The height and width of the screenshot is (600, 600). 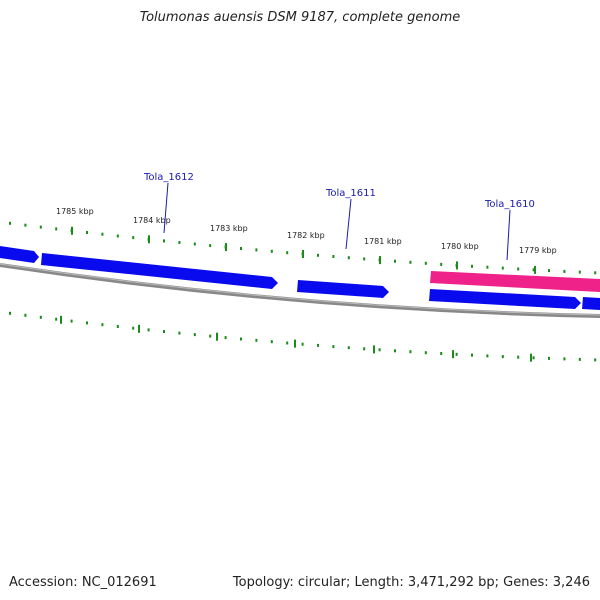 What do you see at coordinates (460, 246) in the screenshot?
I see `scale-label: 1780 kbp` at bounding box center [460, 246].